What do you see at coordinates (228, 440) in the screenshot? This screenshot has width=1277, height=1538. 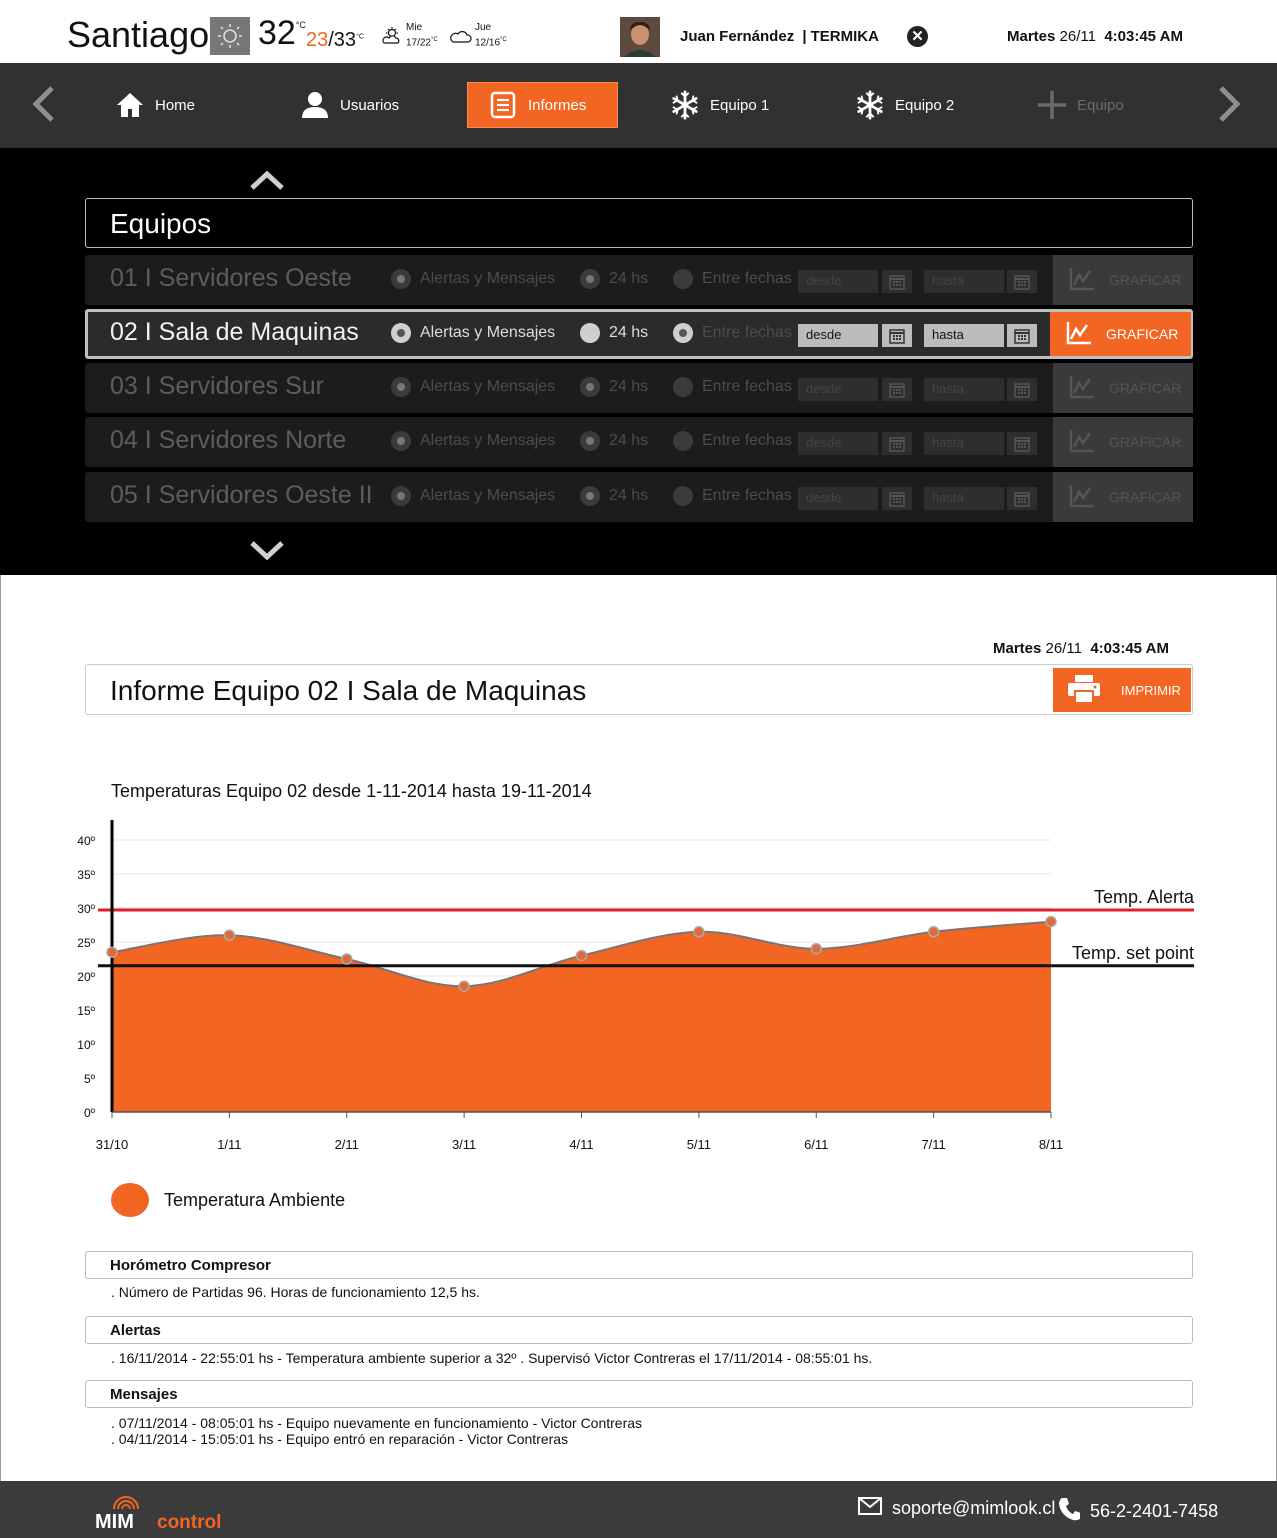 I see `equipment-name: 04 I Servidores Norte` at bounding box center [228, 440].